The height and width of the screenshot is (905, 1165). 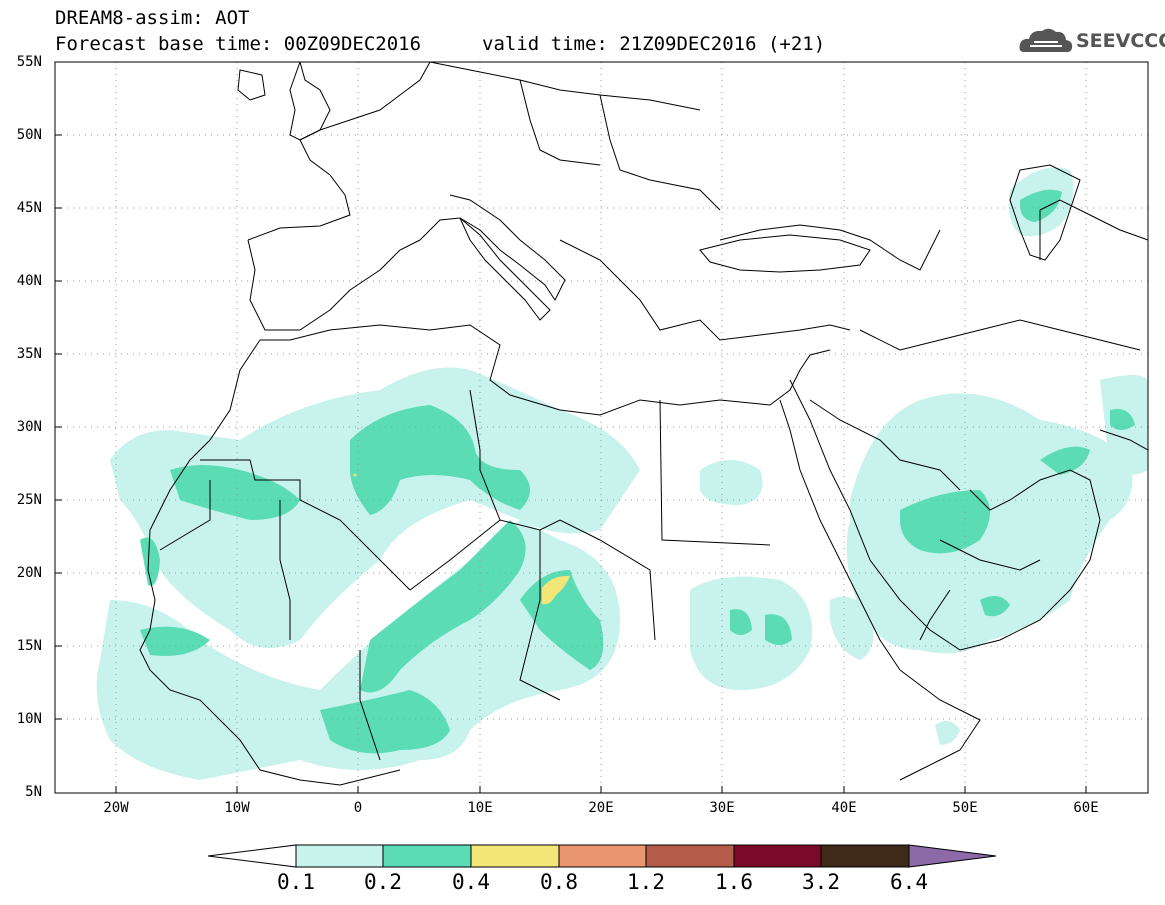 I want to click on colorbar-label: 0.4, so click(x=471, y=882).